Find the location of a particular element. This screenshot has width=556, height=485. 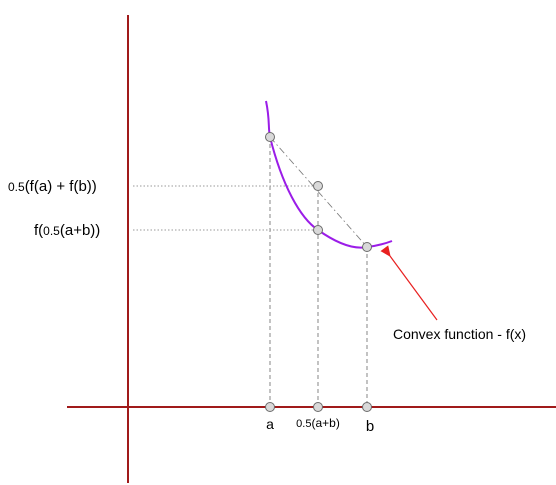

point-axis-mid is located at coordinates (318, 407).